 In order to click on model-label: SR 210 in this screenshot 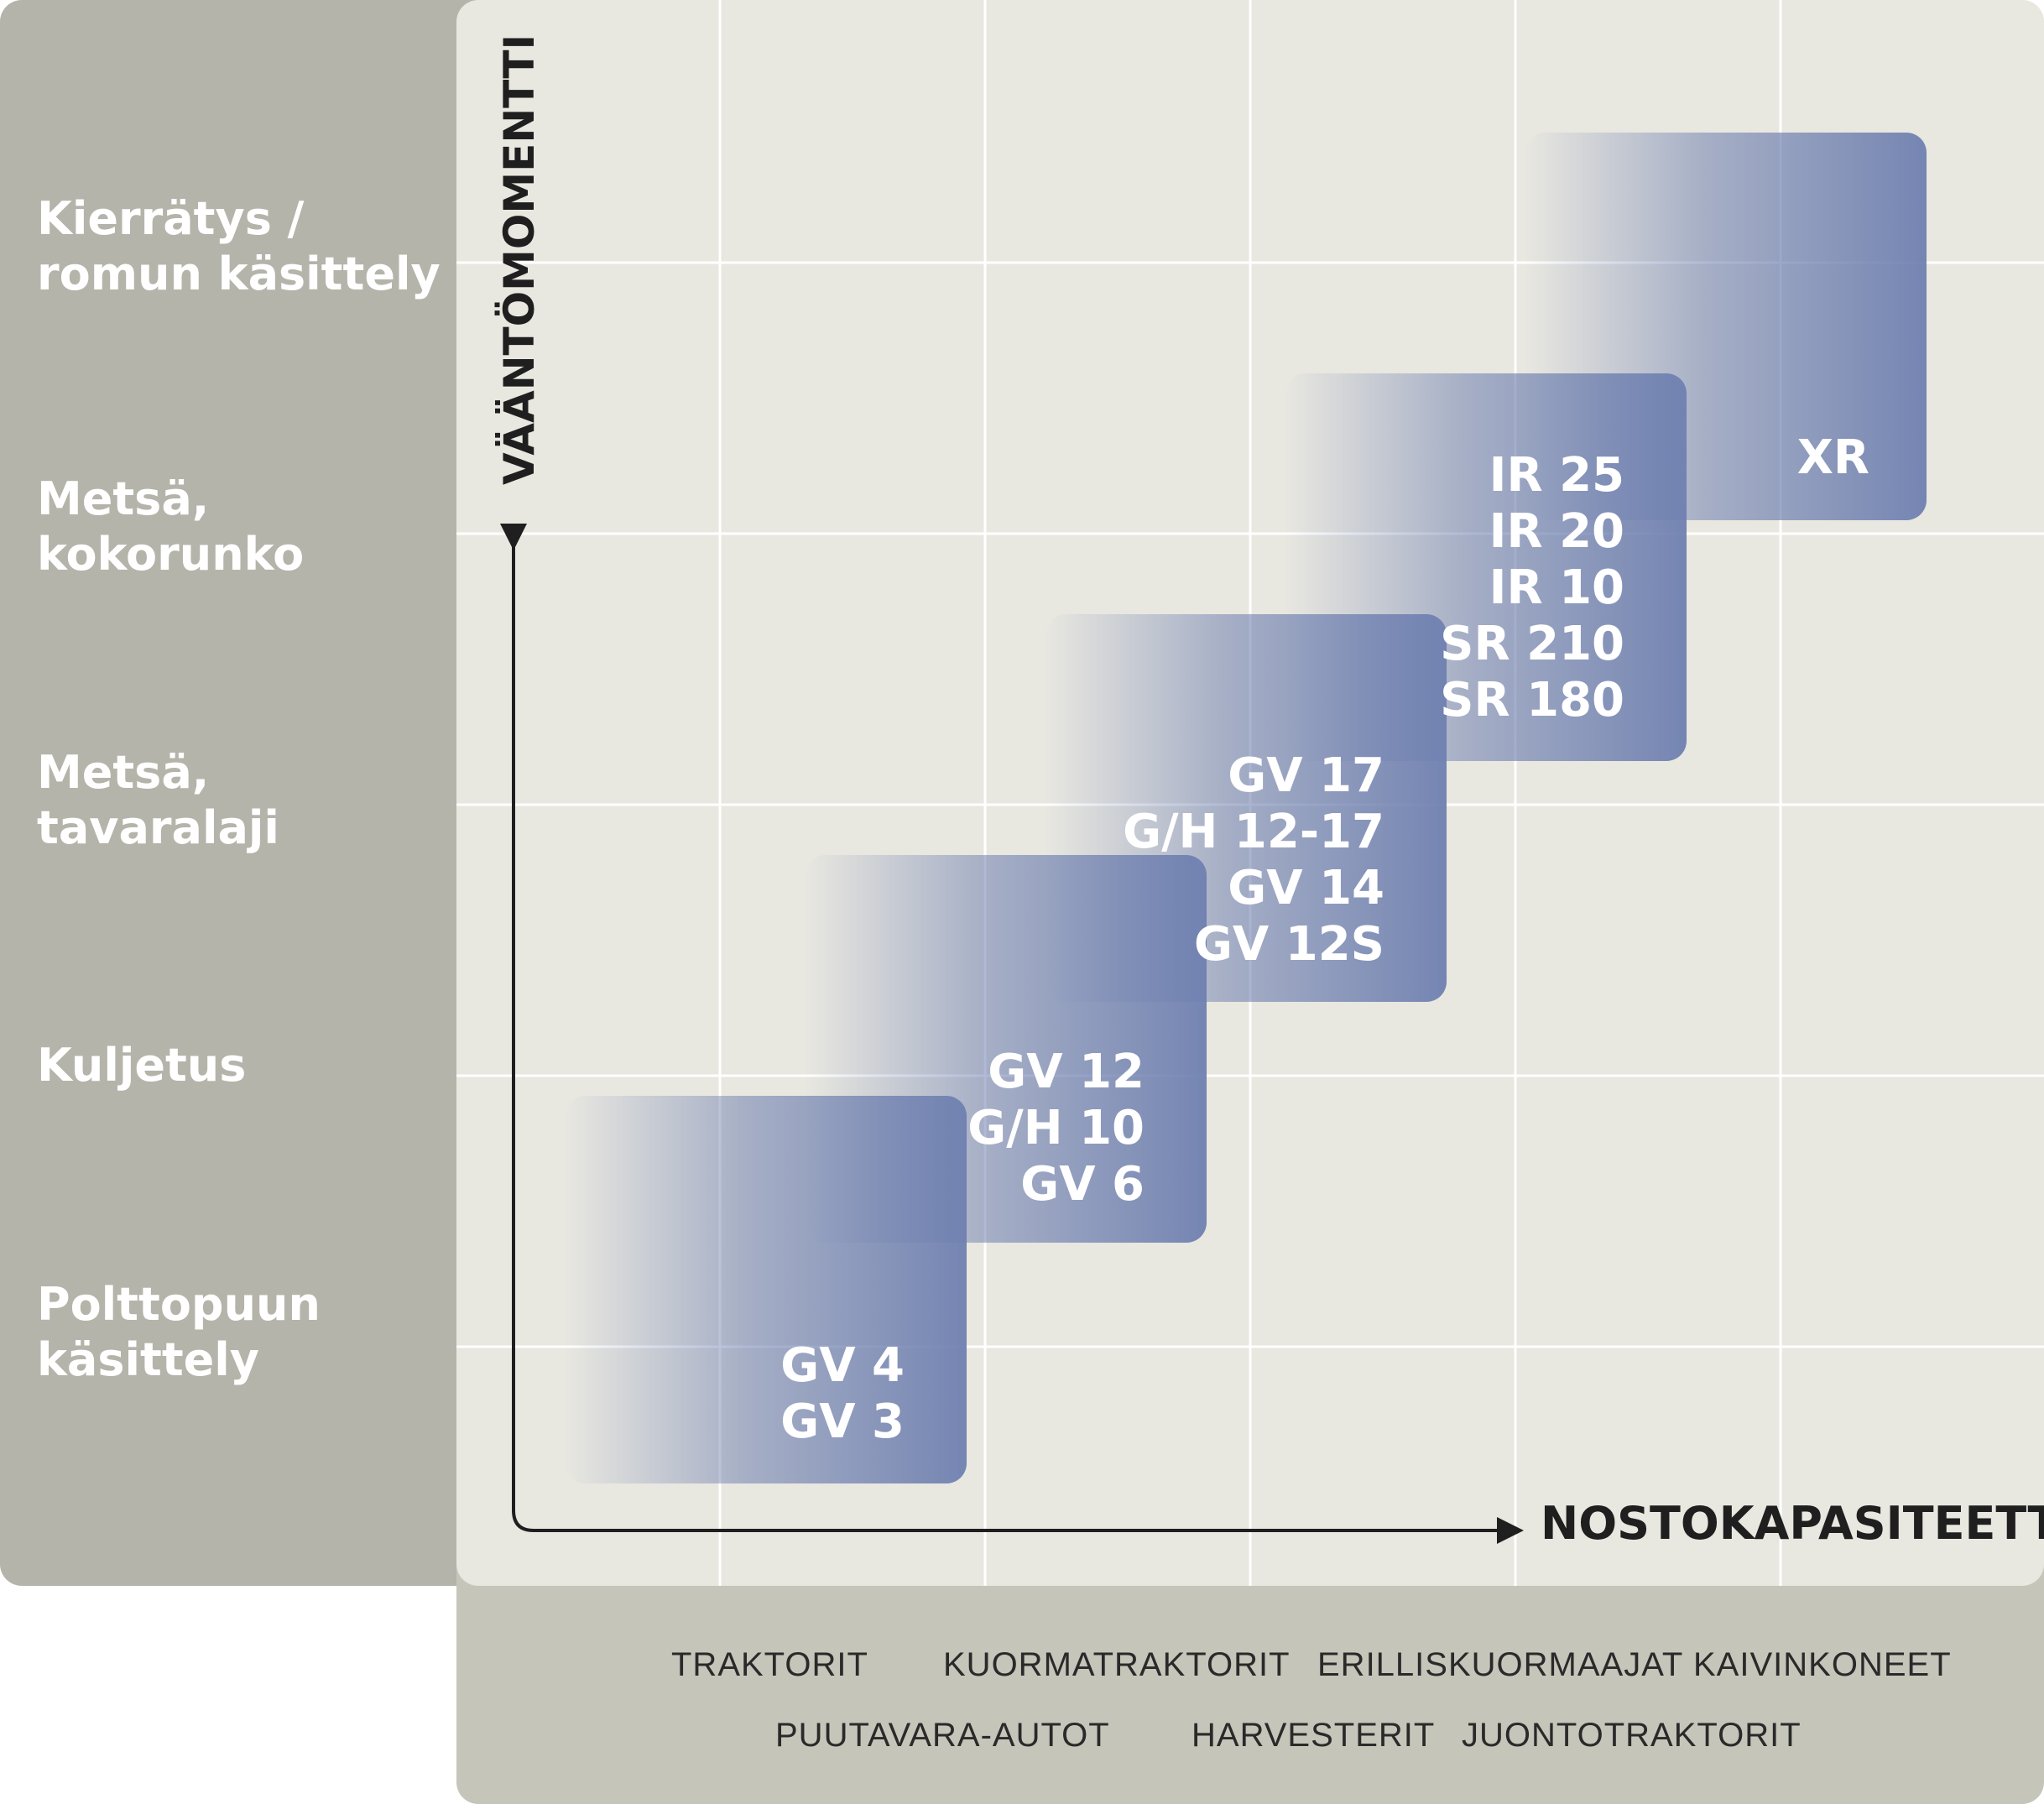, I will do `click(1532, 644)`.